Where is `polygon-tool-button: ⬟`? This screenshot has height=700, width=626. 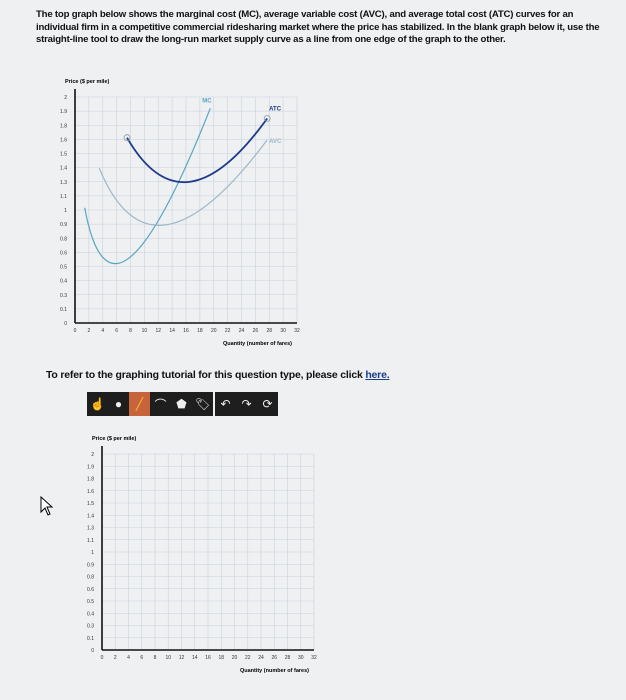
polygon-tool-button: ⬟ is located at coordinates (181, 404).